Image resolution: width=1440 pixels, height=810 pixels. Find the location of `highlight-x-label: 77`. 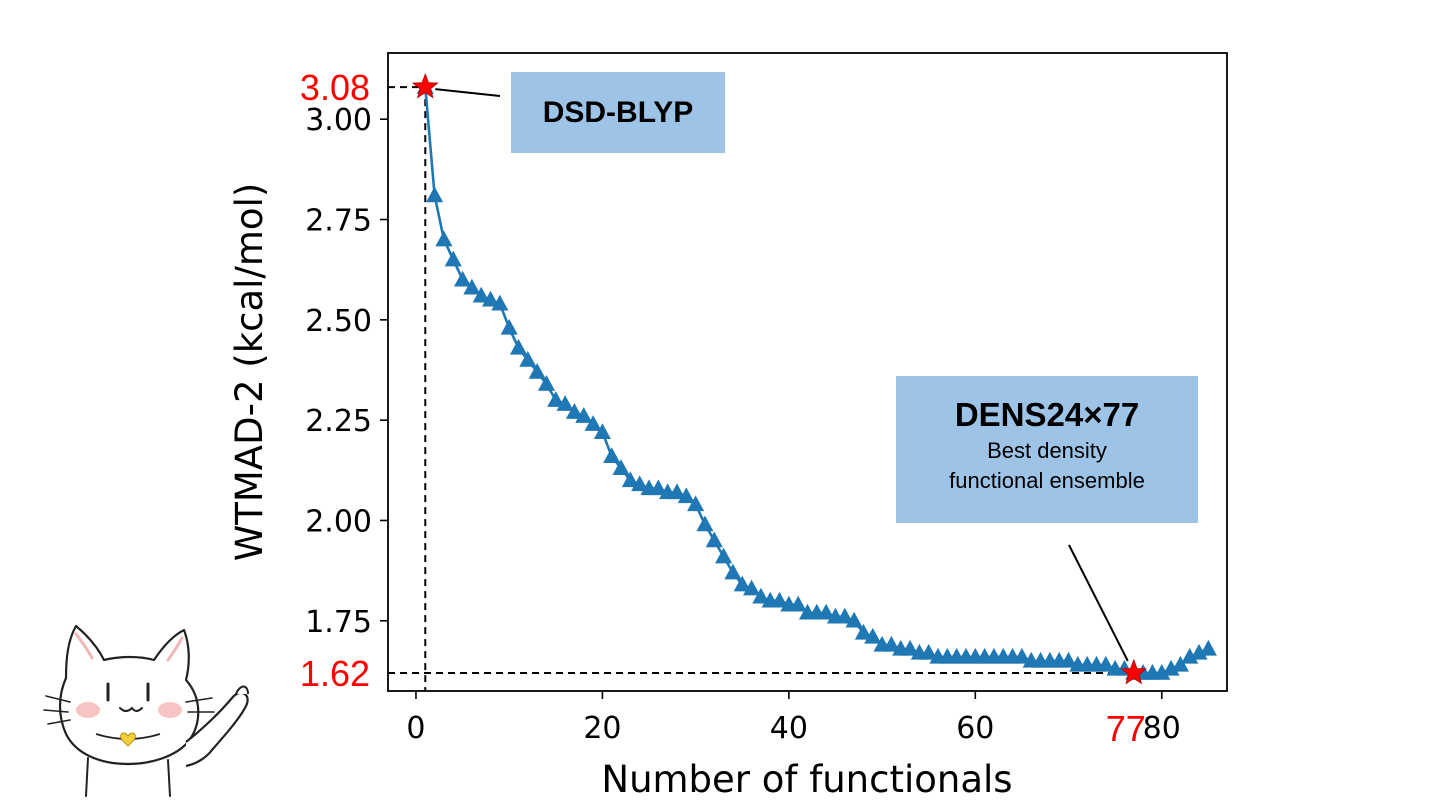

highlight-x-label: 77 is located at coordinates (1126, 728).